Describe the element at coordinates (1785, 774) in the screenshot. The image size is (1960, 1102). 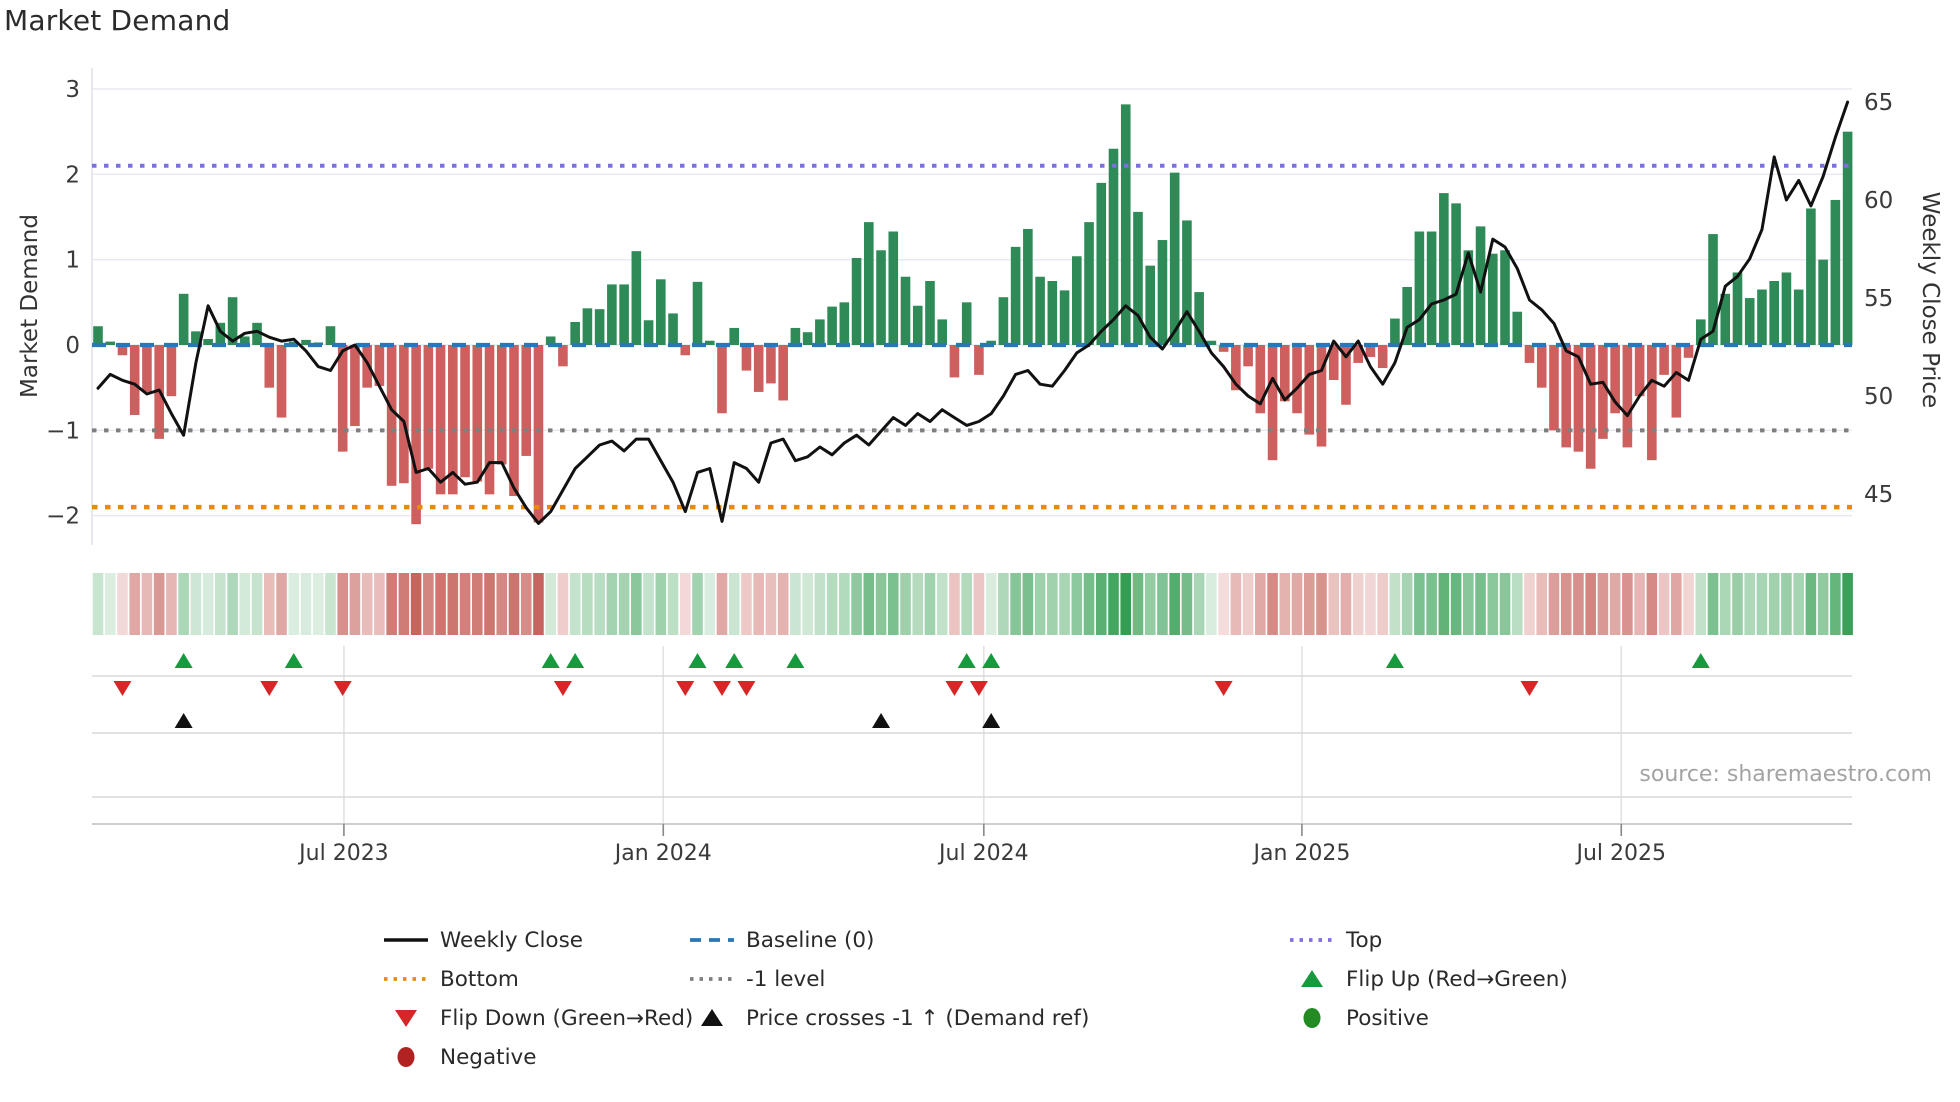
I see `source-credit: source: sharemaestro.com` at that location.